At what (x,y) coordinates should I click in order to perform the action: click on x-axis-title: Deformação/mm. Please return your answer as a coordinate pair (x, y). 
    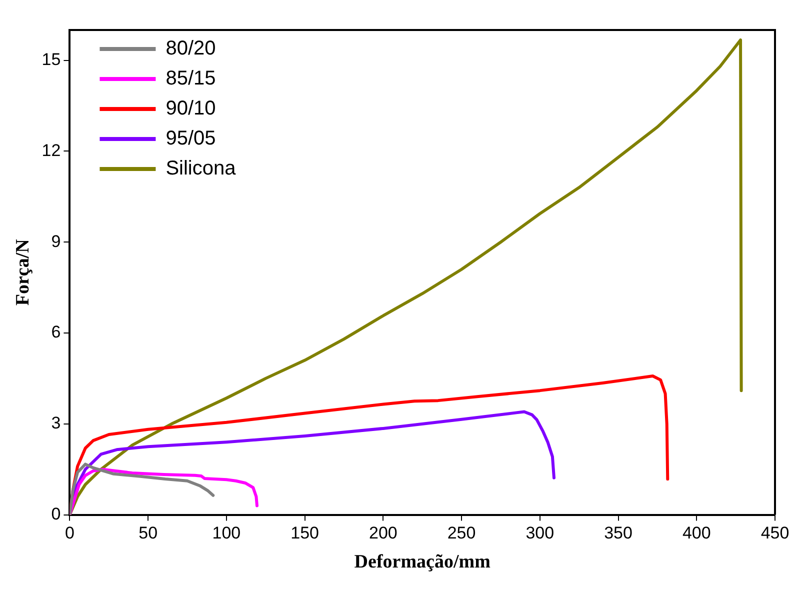
    Looking at the image, I should click on (422, 562).